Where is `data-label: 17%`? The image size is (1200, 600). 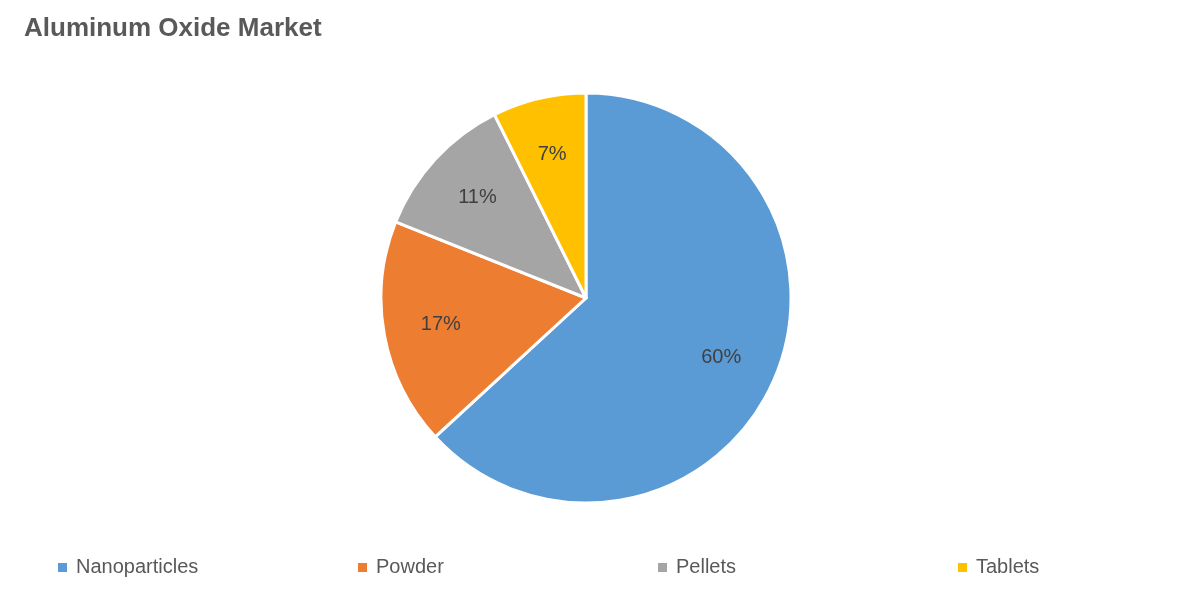
data-label: 17% is located at coordinates (441, 322).